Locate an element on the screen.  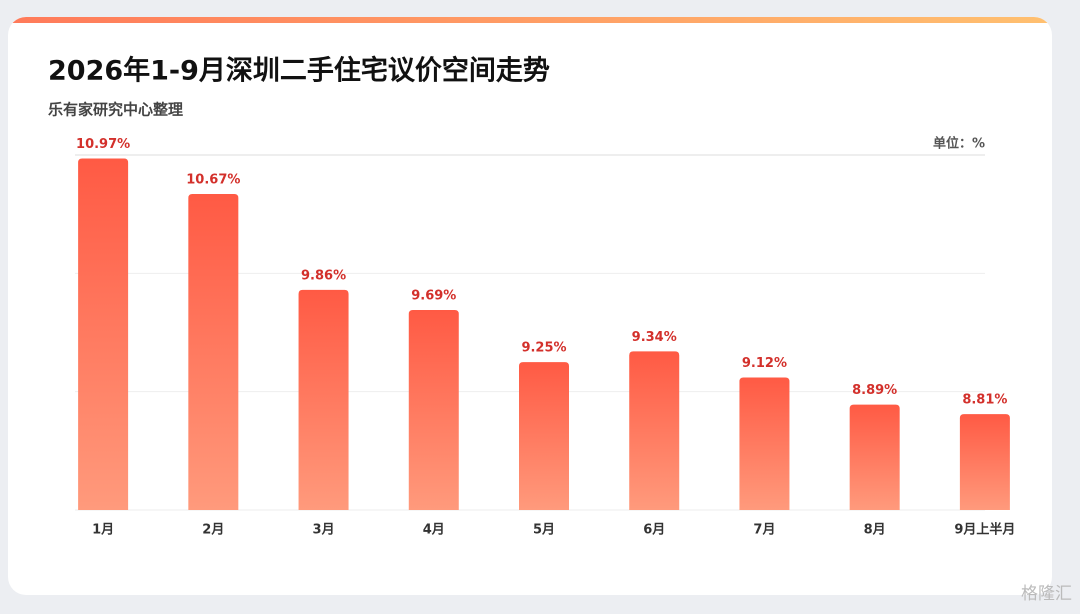
value-label: 10.67% is located at coordinates (213, 180).